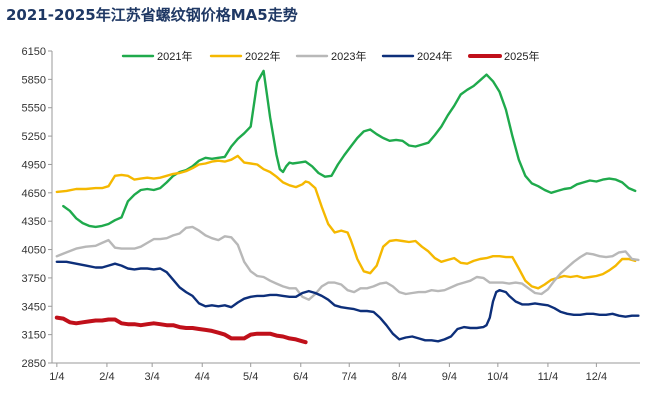 This screenshot has height=400, width=660. I want to click on y-tick-label: 6150, so click(34, 52).